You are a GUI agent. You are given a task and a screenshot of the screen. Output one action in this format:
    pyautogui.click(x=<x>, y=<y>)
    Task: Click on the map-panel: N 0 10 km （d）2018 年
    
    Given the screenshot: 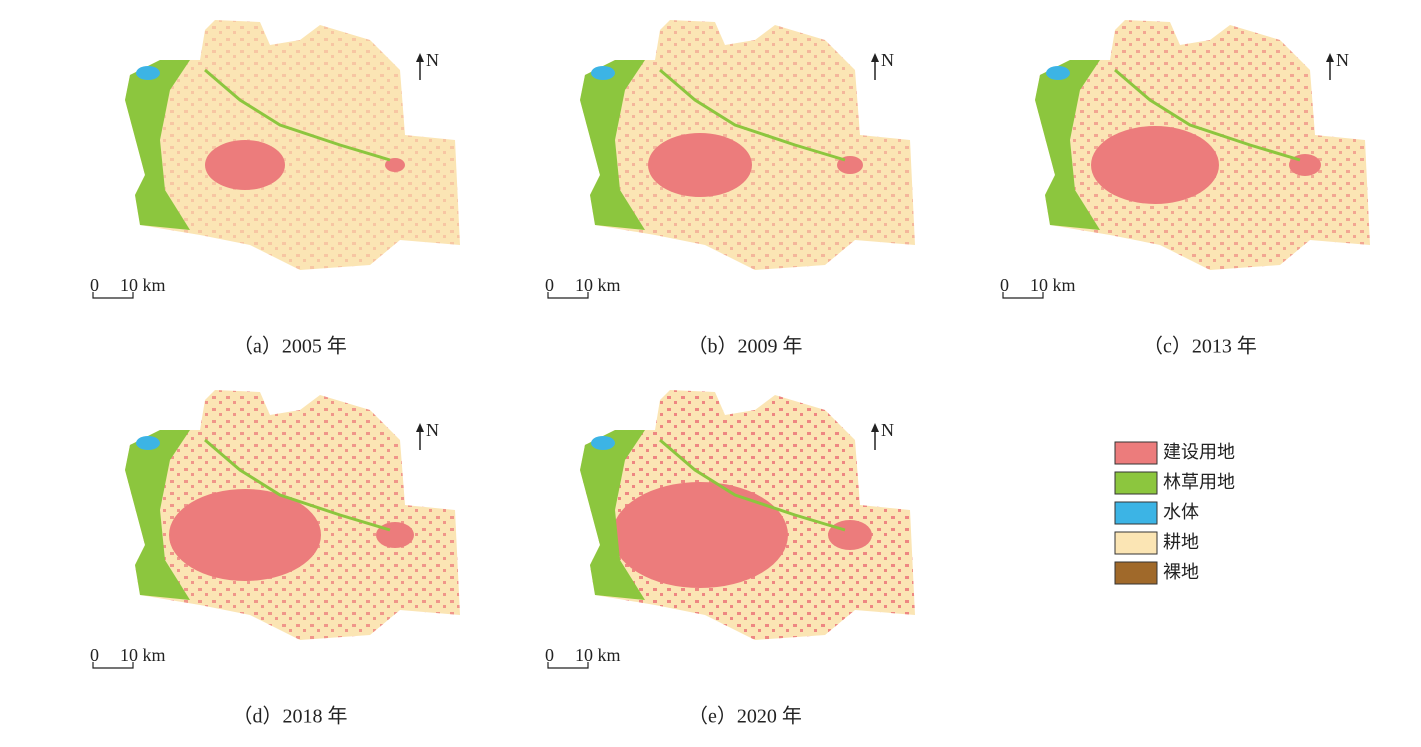 What is the action you would take?
    pyautogui.click(x=275, y=559)
    